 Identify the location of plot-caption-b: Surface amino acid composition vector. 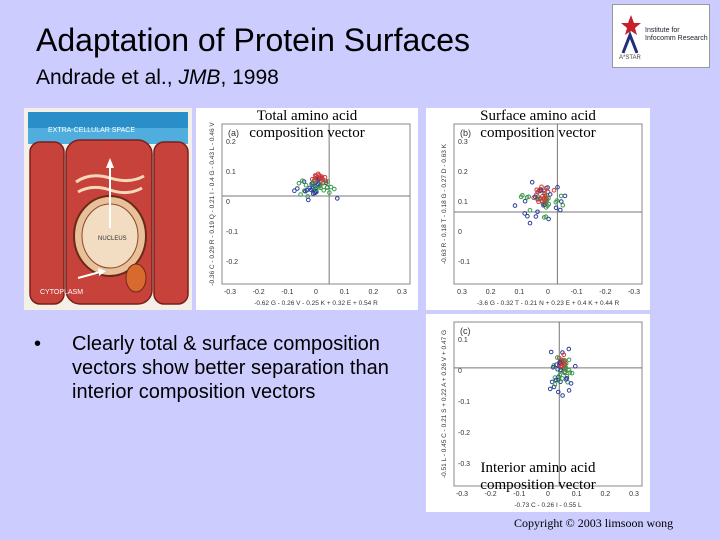
(538, 125).